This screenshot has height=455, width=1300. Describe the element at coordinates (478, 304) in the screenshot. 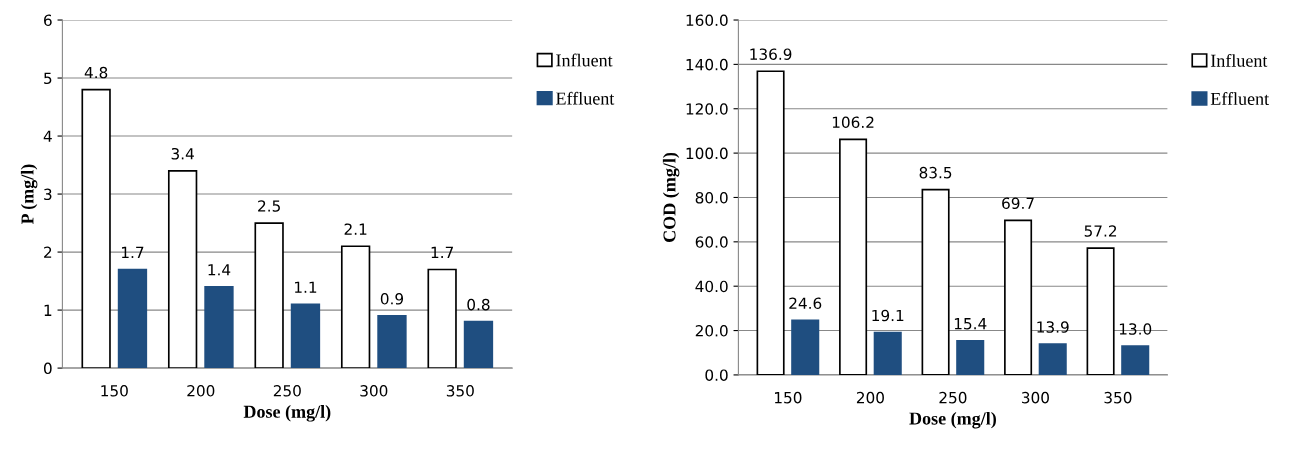

I see `data-label: 0.8` at that location.